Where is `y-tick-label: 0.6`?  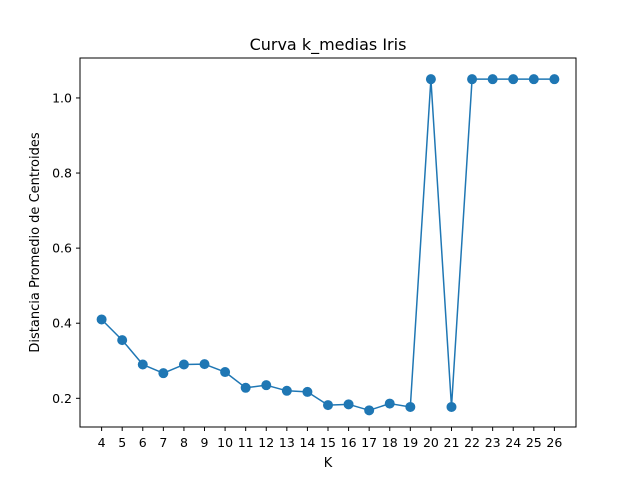 y-tick-label: 0.6 is located at coordinates (62, 248).